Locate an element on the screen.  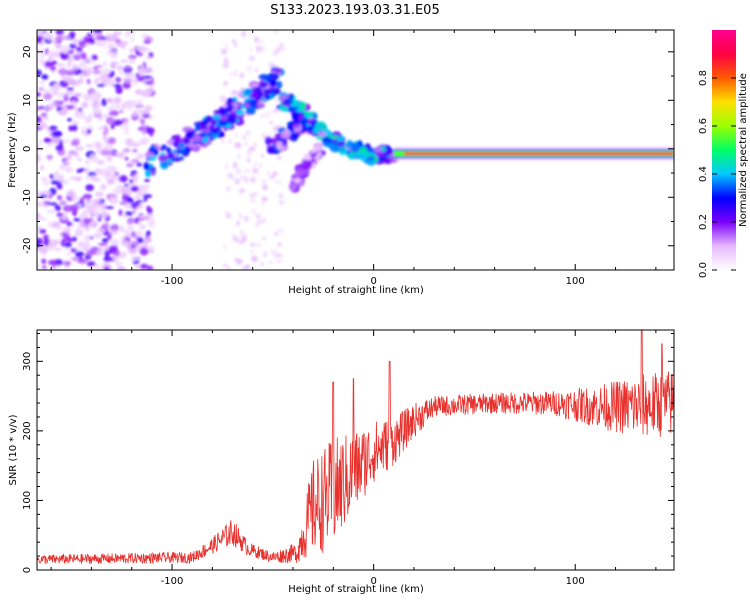
figure-title: S133.2023.193.03.31.E05 is located at coordinates (354, 10).